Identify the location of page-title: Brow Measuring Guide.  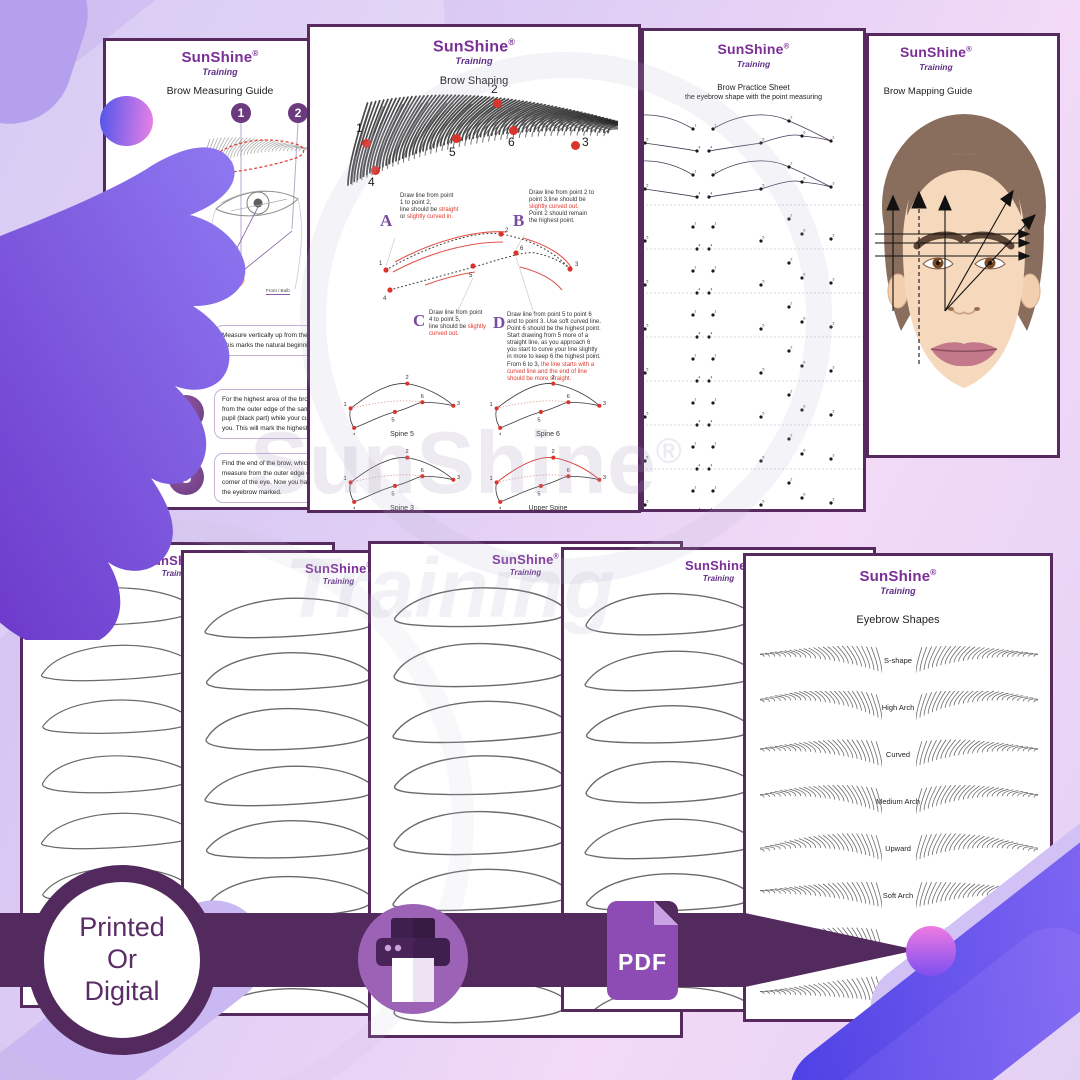
(220, 91).